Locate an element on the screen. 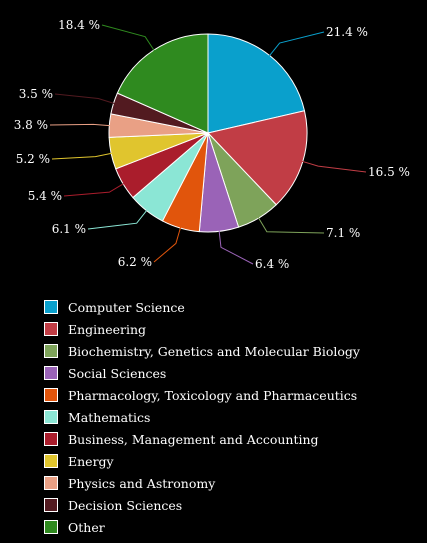 The width and height of the screenshot is (427, 543). leader-line-energy is located at coordinates (82, 156).